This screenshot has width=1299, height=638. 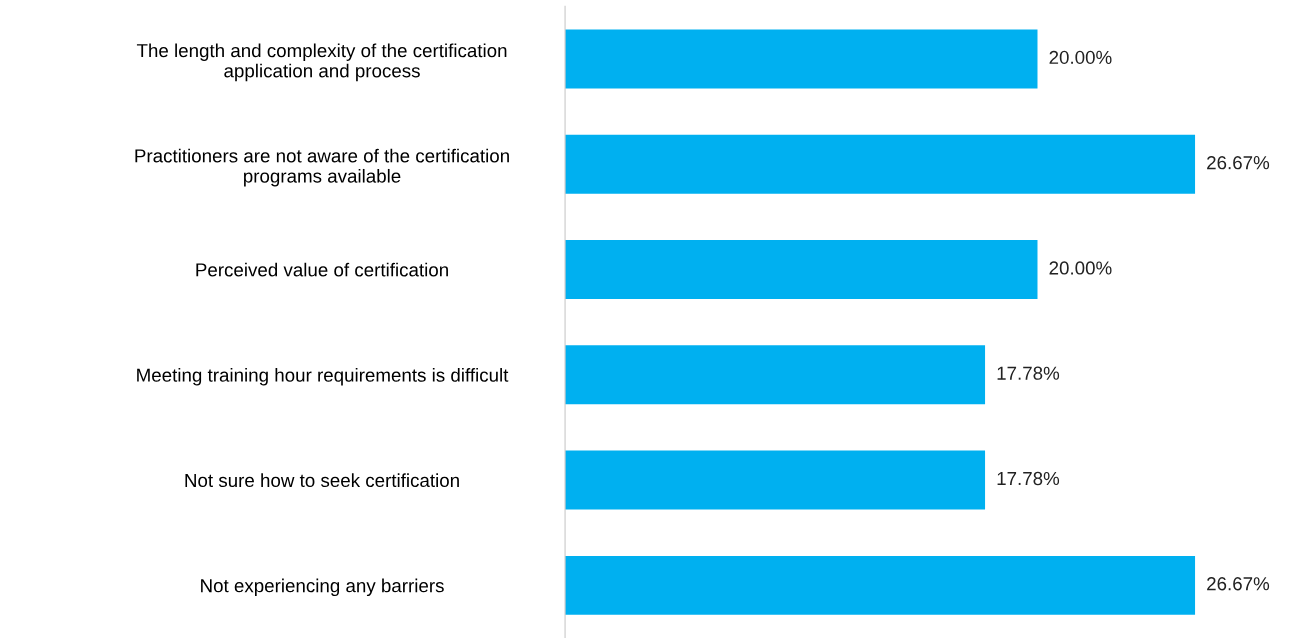 I want to click on y-tick-label: Perceived value of certification, so click(x=322, y=269).